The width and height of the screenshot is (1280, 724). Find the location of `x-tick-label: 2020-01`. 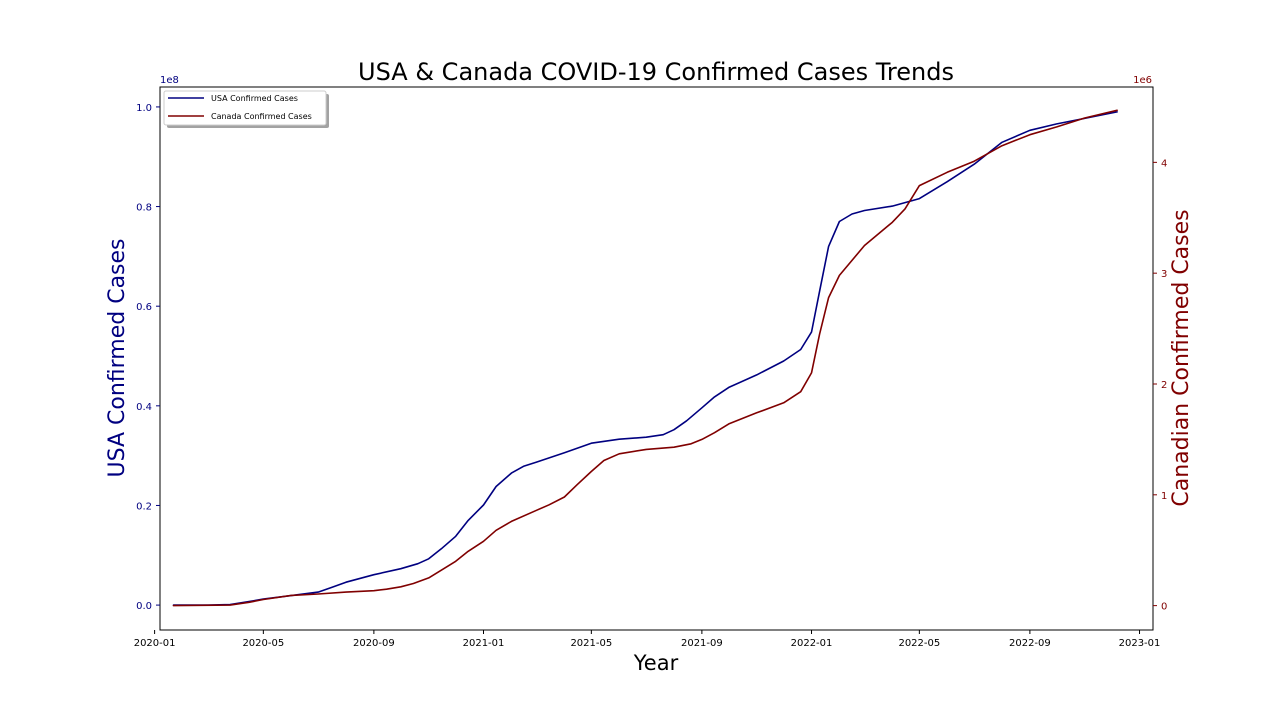

x-tick-label: 2020-01 is located at coordinates (155, 643).